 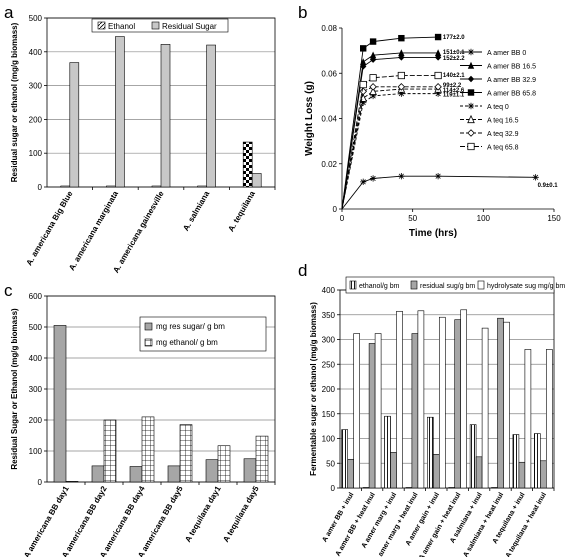 What do you see at coordinates (14, 102) in the screenshot?
I see `y-axis-label: Residual sugar or ethanol (mg/g biomass)` at bounding box center [14, 102].